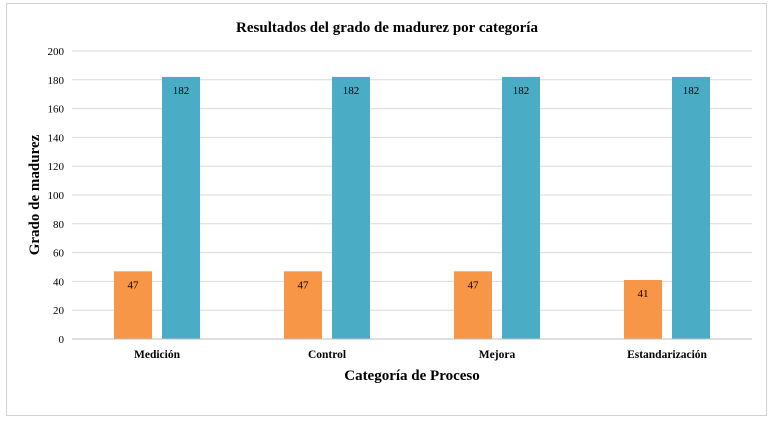  Describe the element at coordinates (56, 138) in the screenshot. I see `y-tick-label: 140` at that location.